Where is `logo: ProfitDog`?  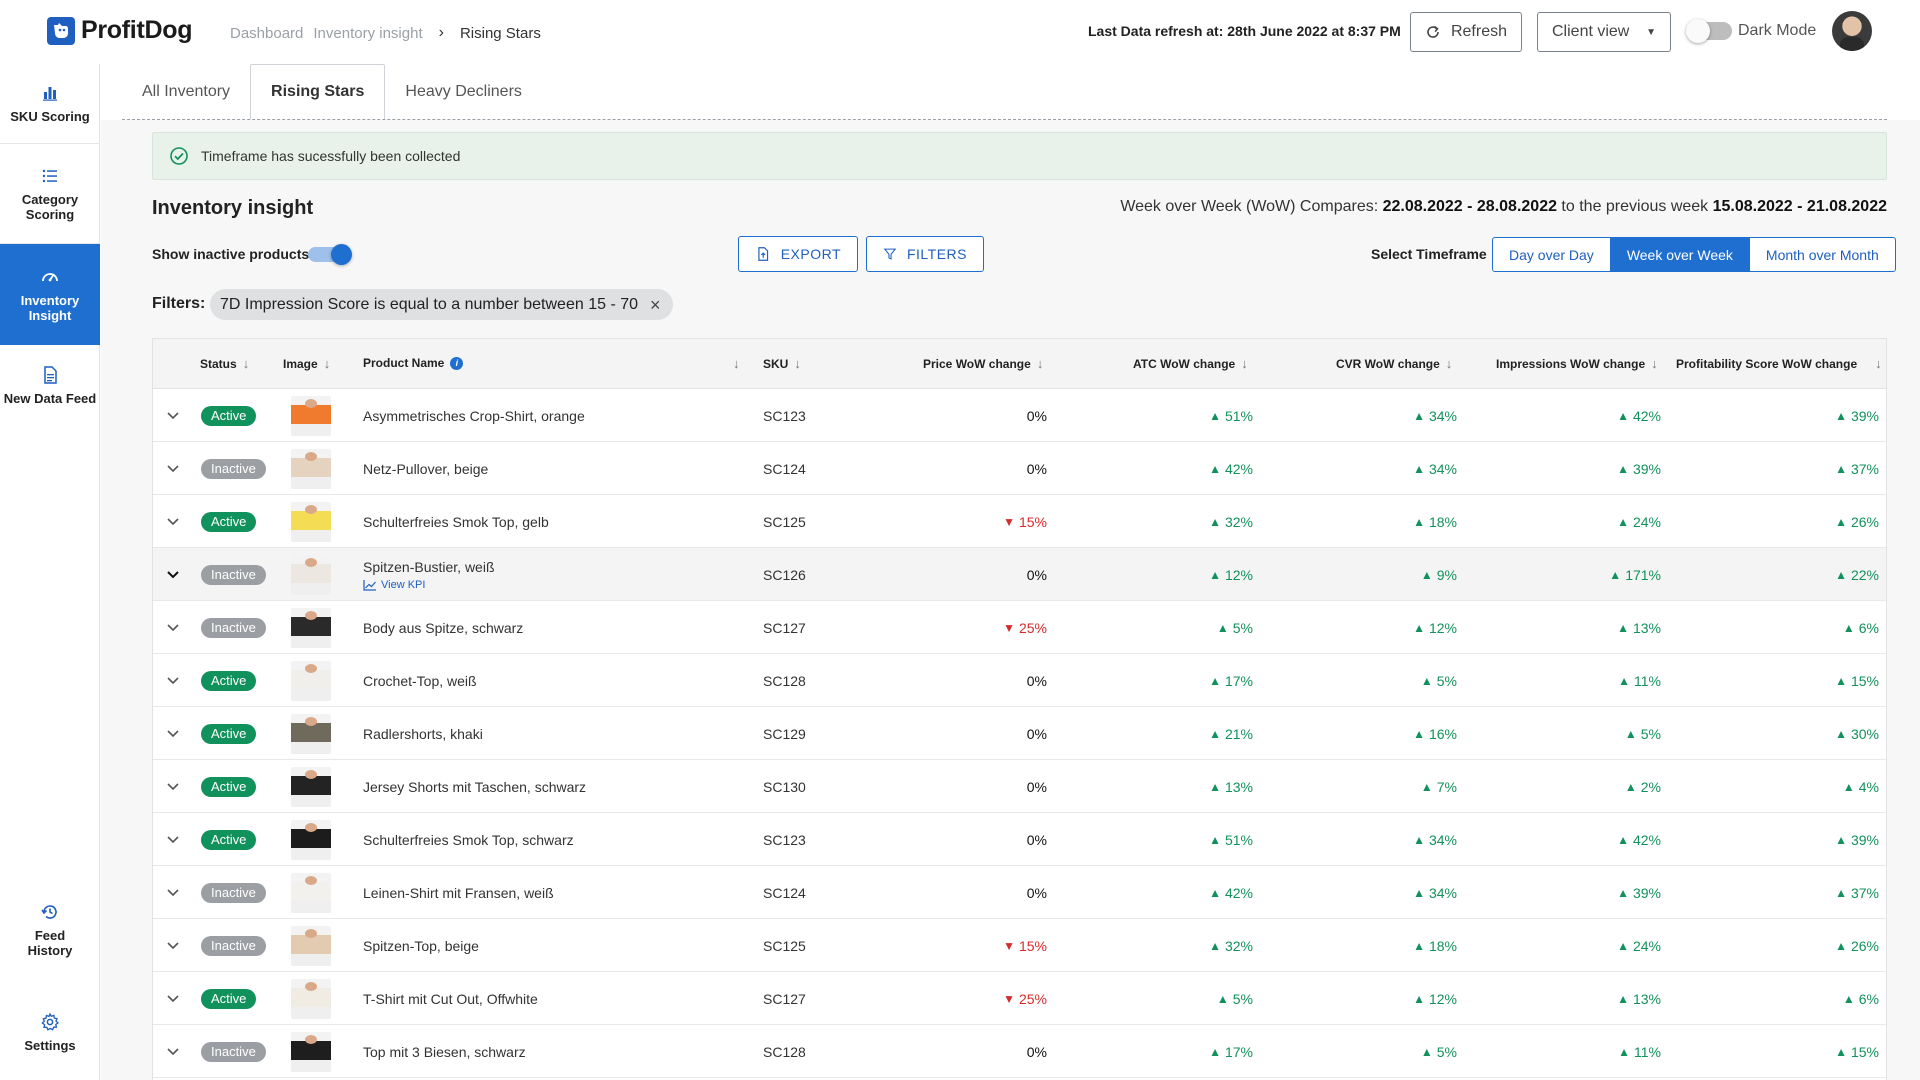
logo: ProfitDog is located at coordinates (119, 30).